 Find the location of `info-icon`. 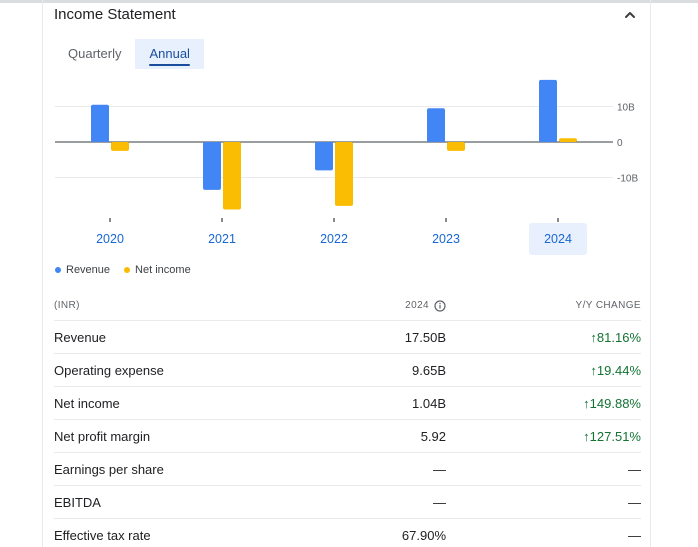

info-icon is located at coordinates (440, 305).